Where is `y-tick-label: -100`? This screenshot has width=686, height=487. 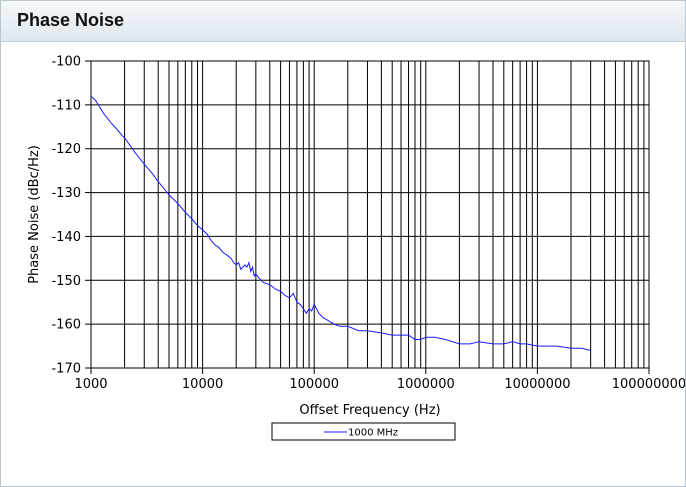 y-tick-label: -100 is located at coordinates (66, 62).